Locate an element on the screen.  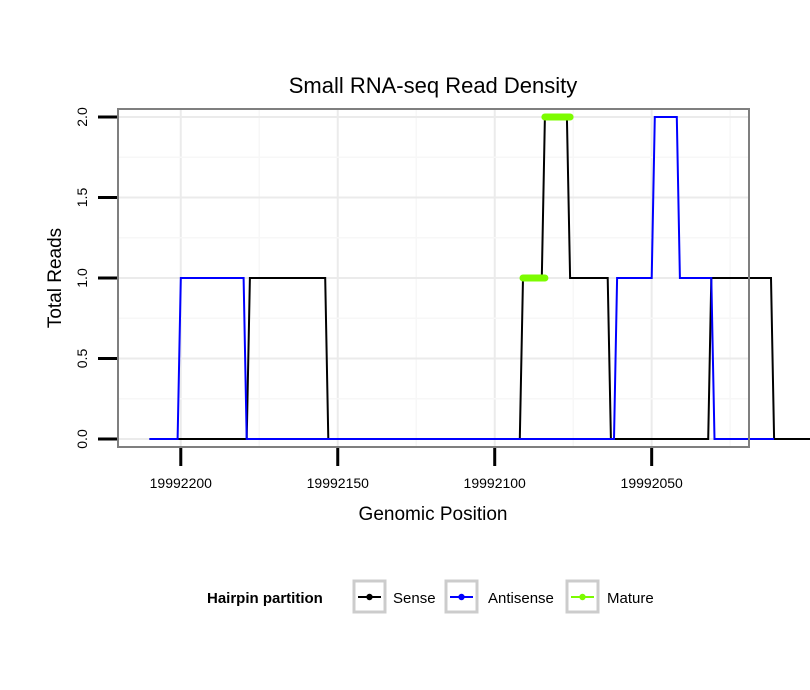
y-axis-label: Total Reads is located at coordinates (55, 278).